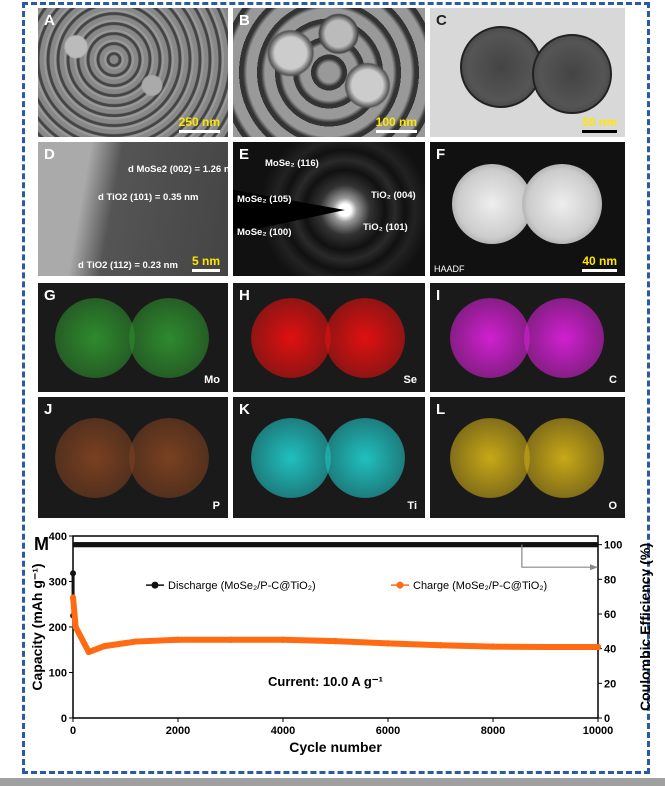 The height and width of the screenshot is (786, 665). Describe the element at coordinates (128, 265) in the screenshot. I see `lattice-annotation: d TiO2 (112) = 0.23 nm` at that location.